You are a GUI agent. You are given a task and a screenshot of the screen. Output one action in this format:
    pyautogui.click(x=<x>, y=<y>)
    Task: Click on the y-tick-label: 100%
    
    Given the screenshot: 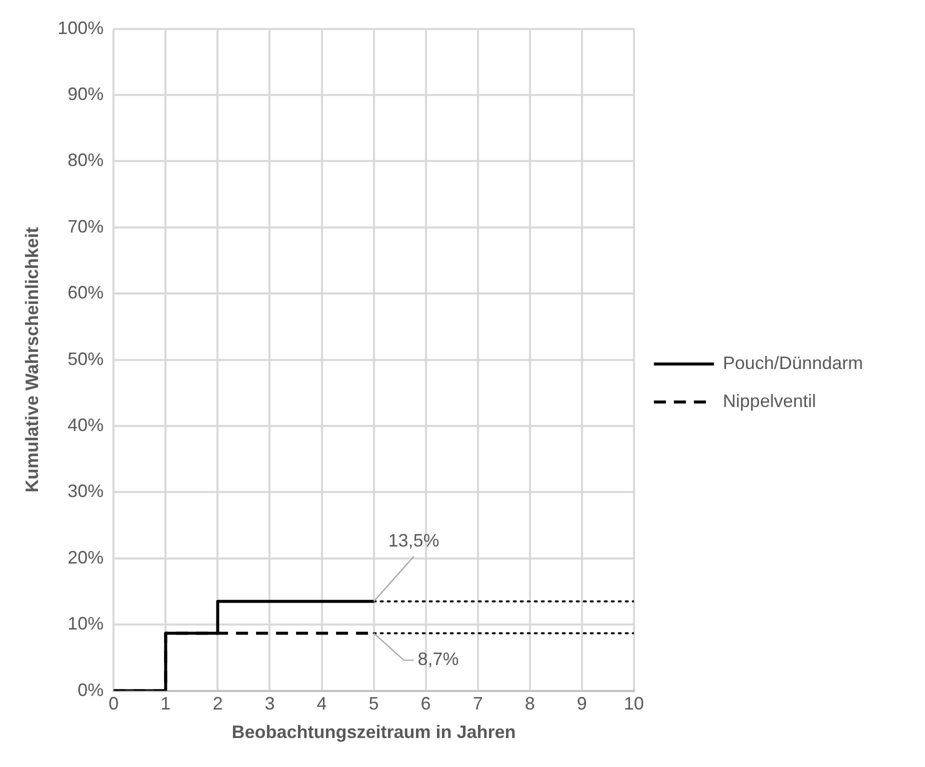 What is the action you would take?
    pyautogui.click(x=81, y=28)
    